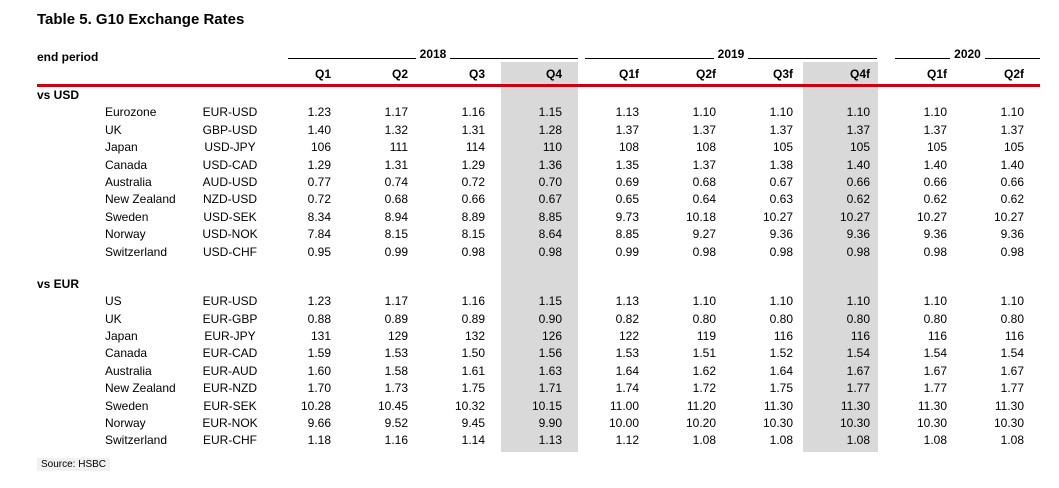  Describe the element at coordinates (473, 181) in the screenshot. I see `rate-cell: 0.72` at that location.